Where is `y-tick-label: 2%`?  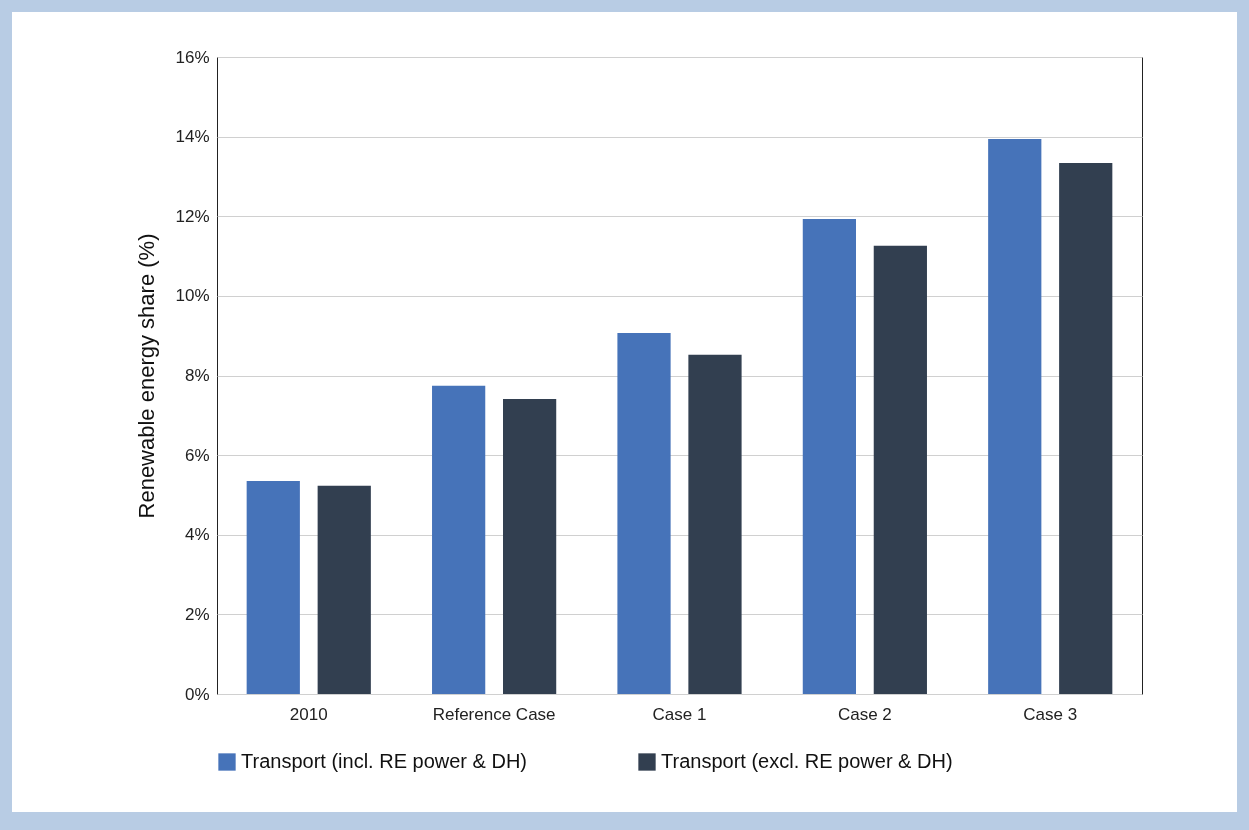 y-tick-label: 2% is located at coordinates (197, 614).